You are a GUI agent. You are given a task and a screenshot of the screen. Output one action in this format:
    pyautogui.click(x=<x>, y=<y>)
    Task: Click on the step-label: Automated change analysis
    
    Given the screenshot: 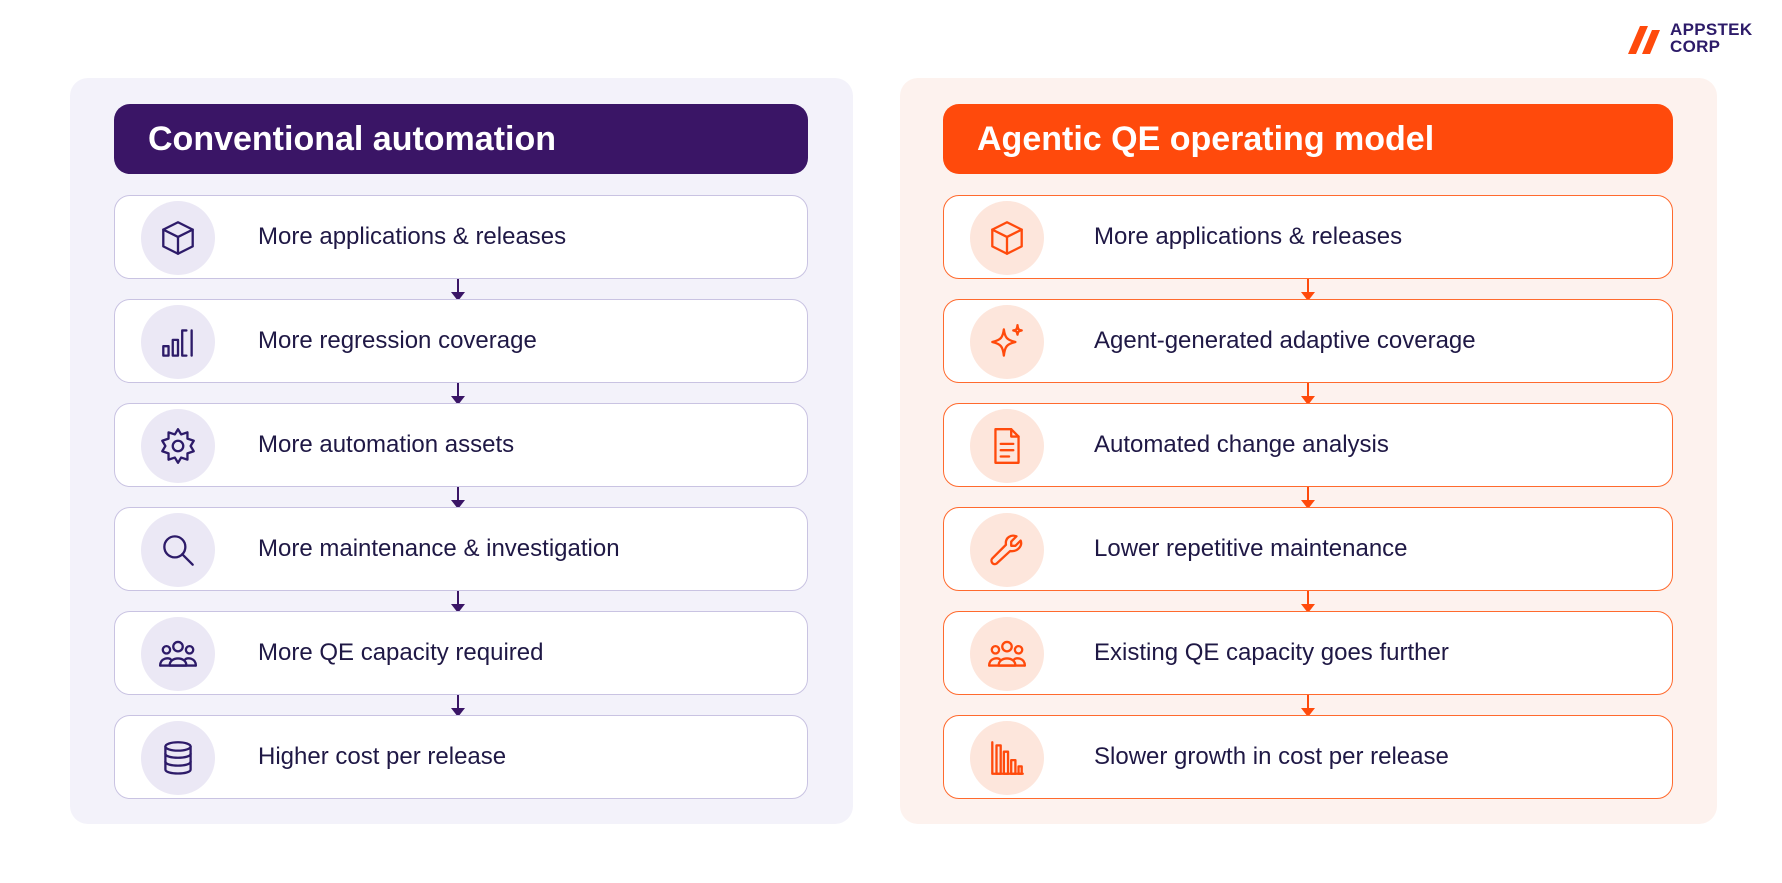 What is the action you would take?
    pyautogui.click(x=1241, y=444)
    